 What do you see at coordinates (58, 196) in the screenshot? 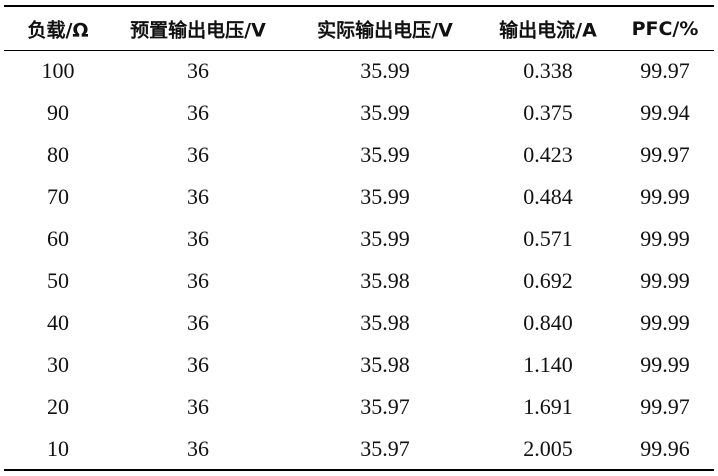
I see `table-cell: 70` at bounding box center [58, 196].